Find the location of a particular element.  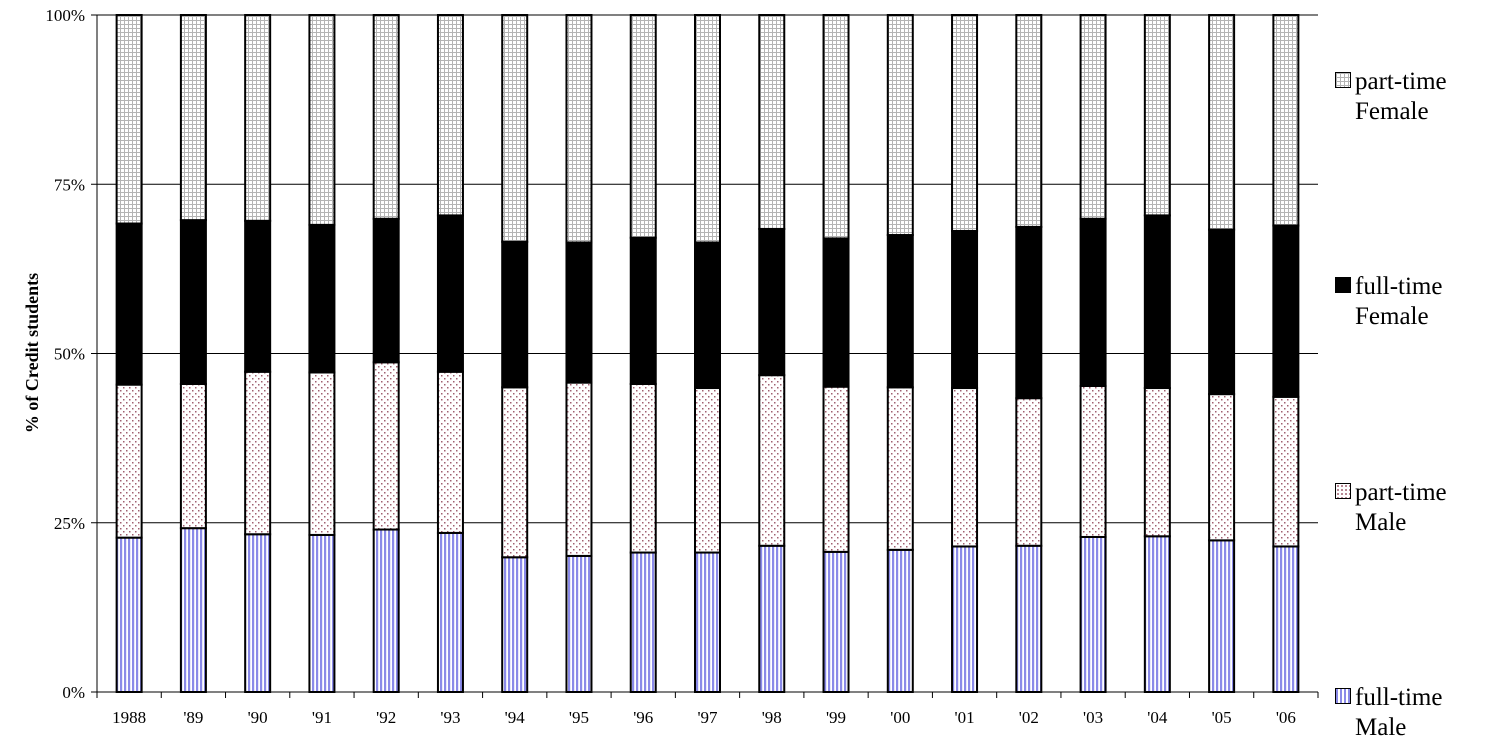

x-tick-label: '00 is located at coordinates (900, 717).